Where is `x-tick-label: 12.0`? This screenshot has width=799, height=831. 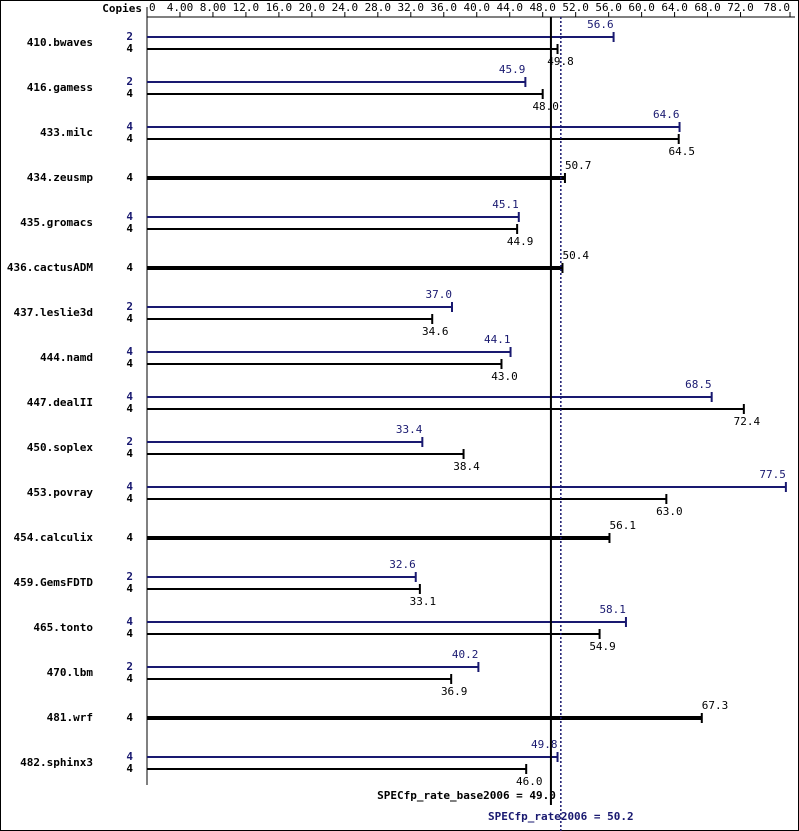 x-tick-label: 12.0 is located at coordinates (246, 7).